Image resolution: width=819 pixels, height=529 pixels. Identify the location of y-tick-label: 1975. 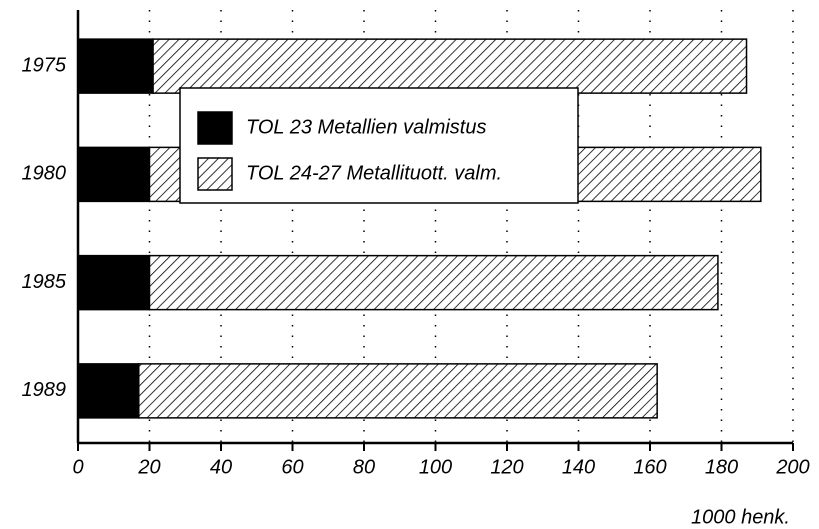
(44, 65).